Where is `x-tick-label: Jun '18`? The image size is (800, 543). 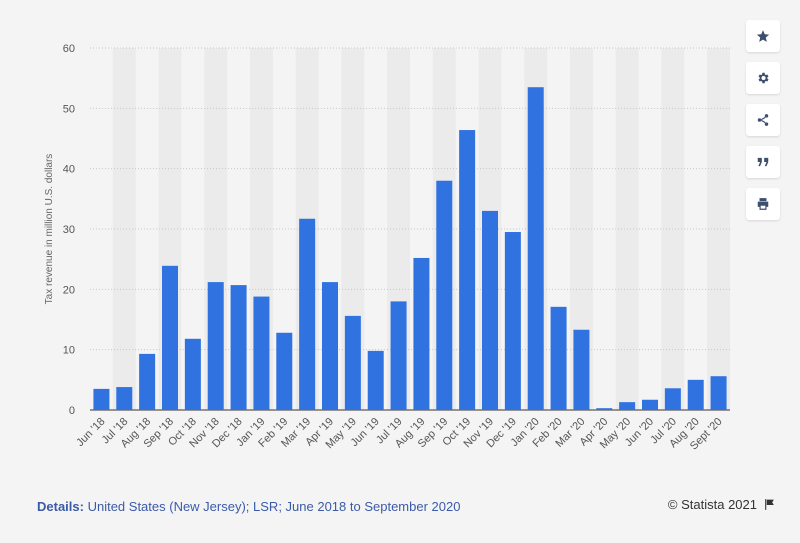
x-tick-label: Jun '18 is located at coordinates (90, 432).